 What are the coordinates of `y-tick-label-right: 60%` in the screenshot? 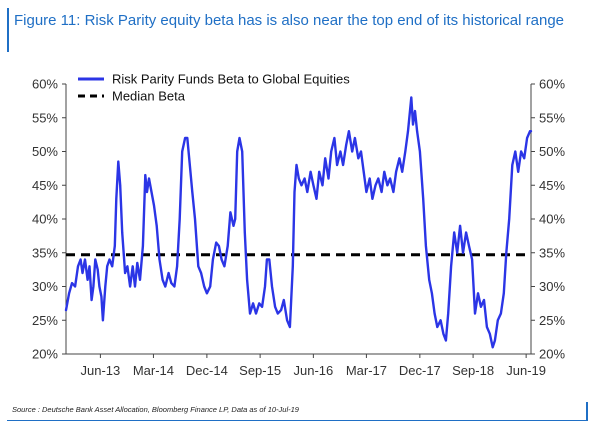 It's located at (552, 84).